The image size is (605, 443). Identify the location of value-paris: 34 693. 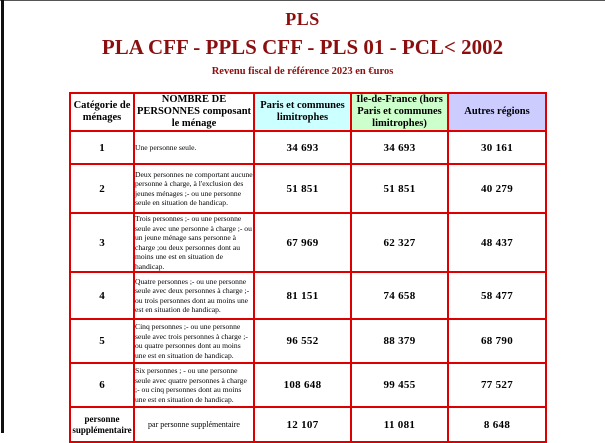
(302, 147).